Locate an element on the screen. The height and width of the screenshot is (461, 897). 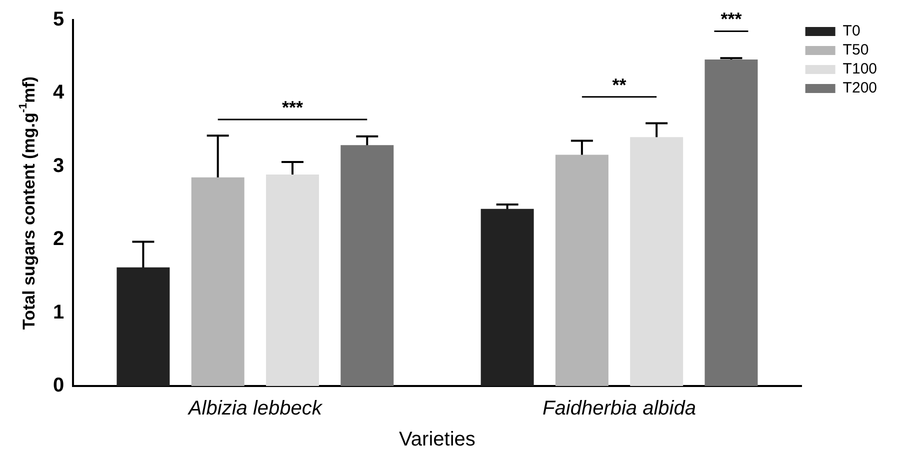
x-axis-title: Varieties is located at coordinates (437, 439).